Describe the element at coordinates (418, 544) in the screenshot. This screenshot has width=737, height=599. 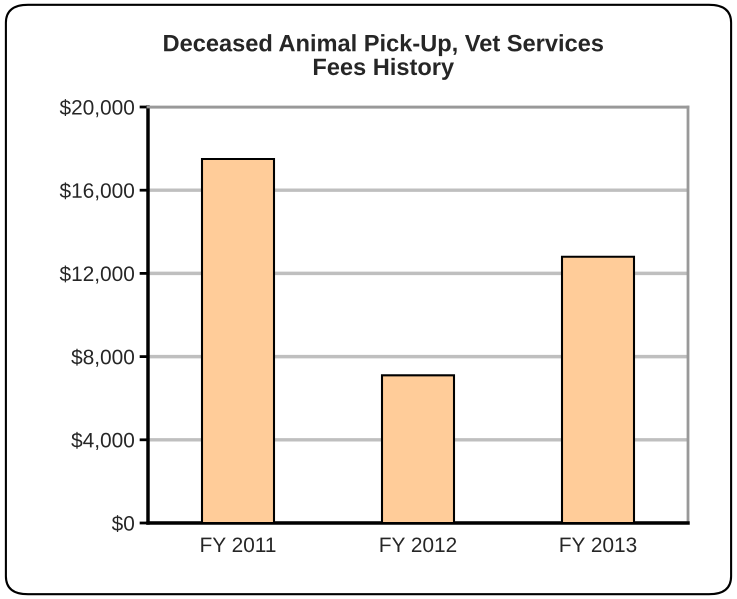
I see `x-tick-label: FY 2012` at that location.